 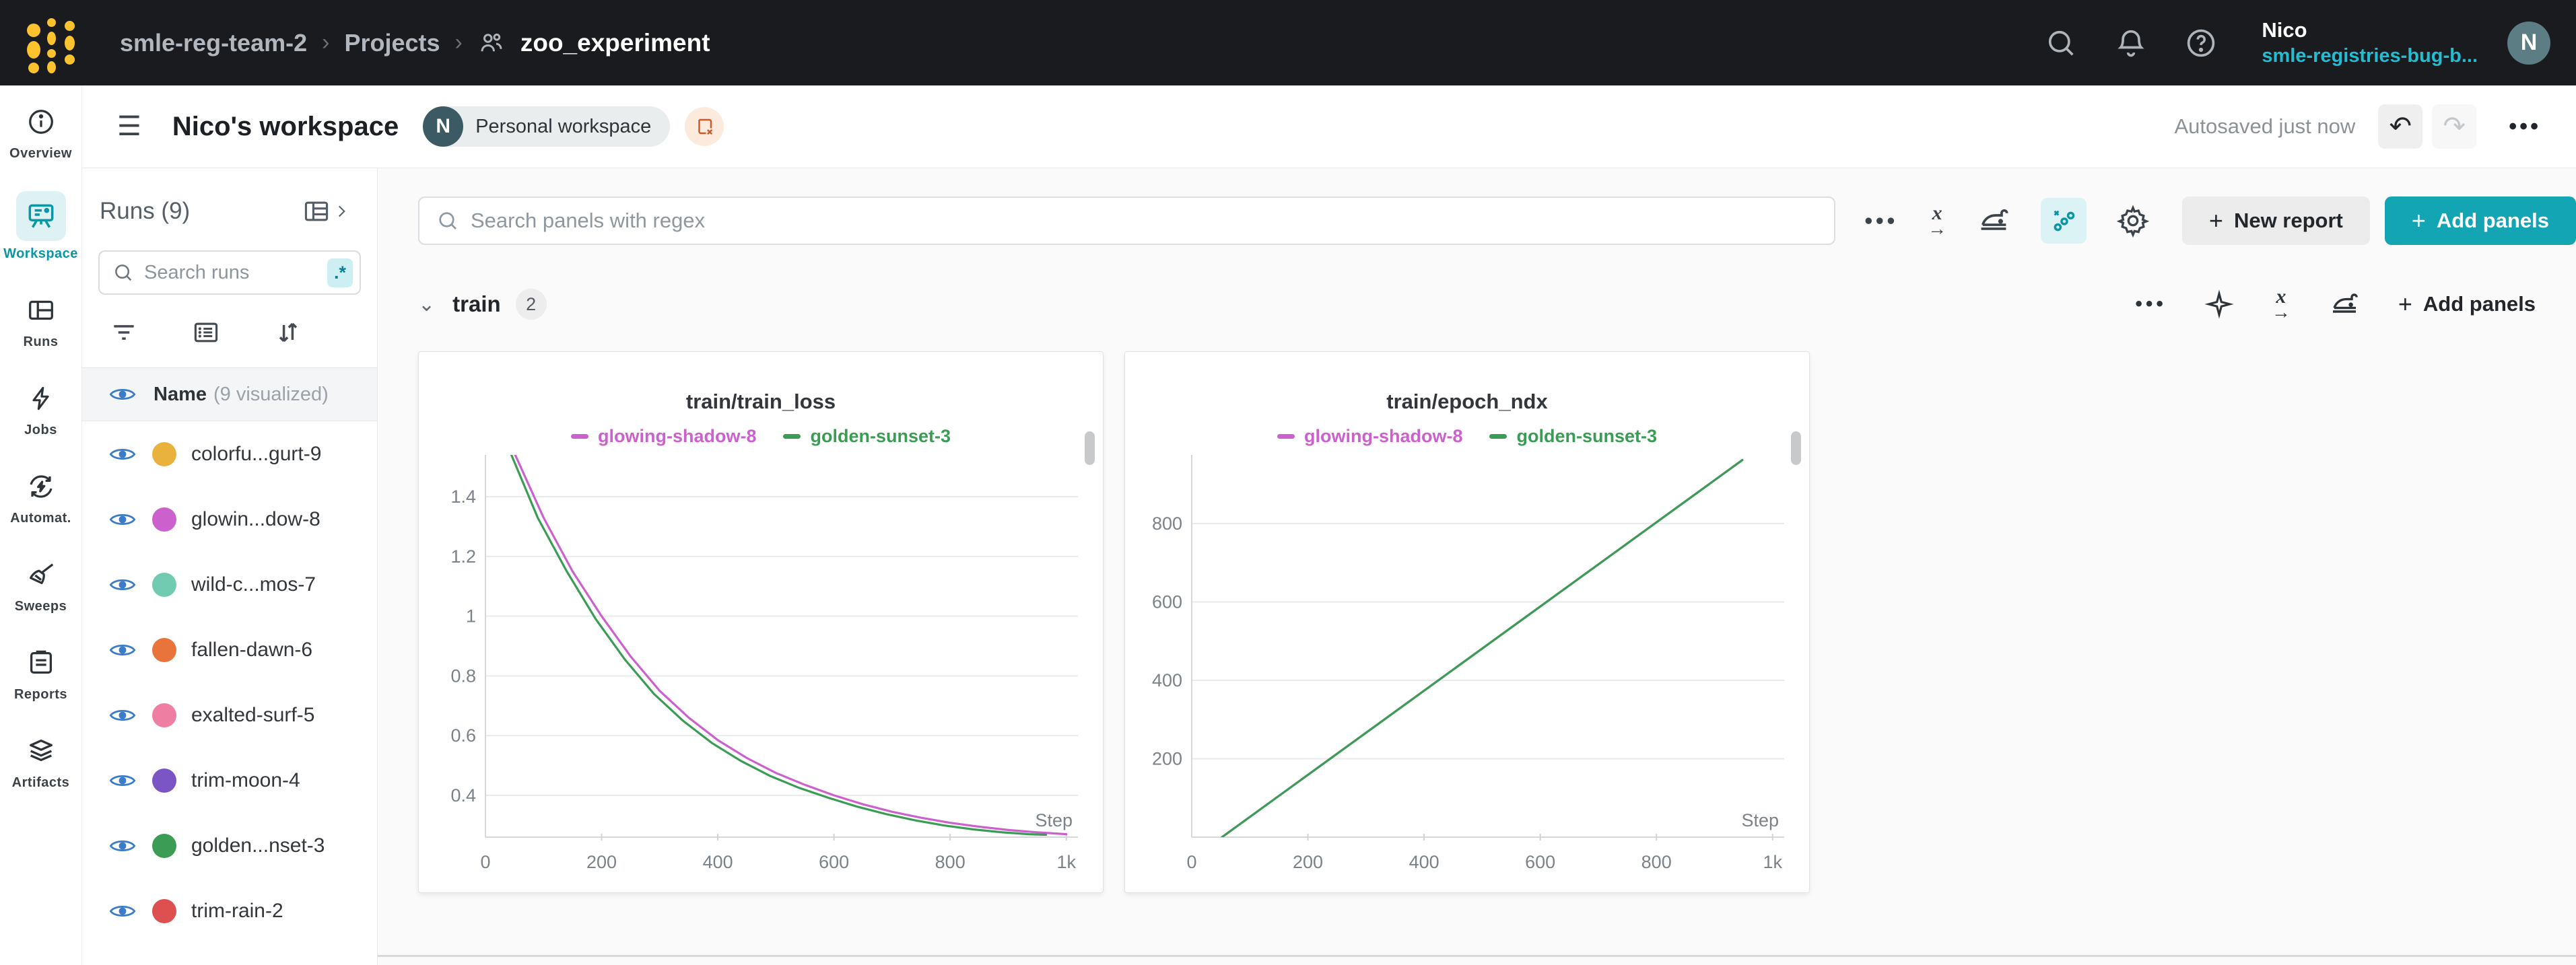 I want to click on breadcrumb-project: zoo_experiment, so click(x=615, y=42).